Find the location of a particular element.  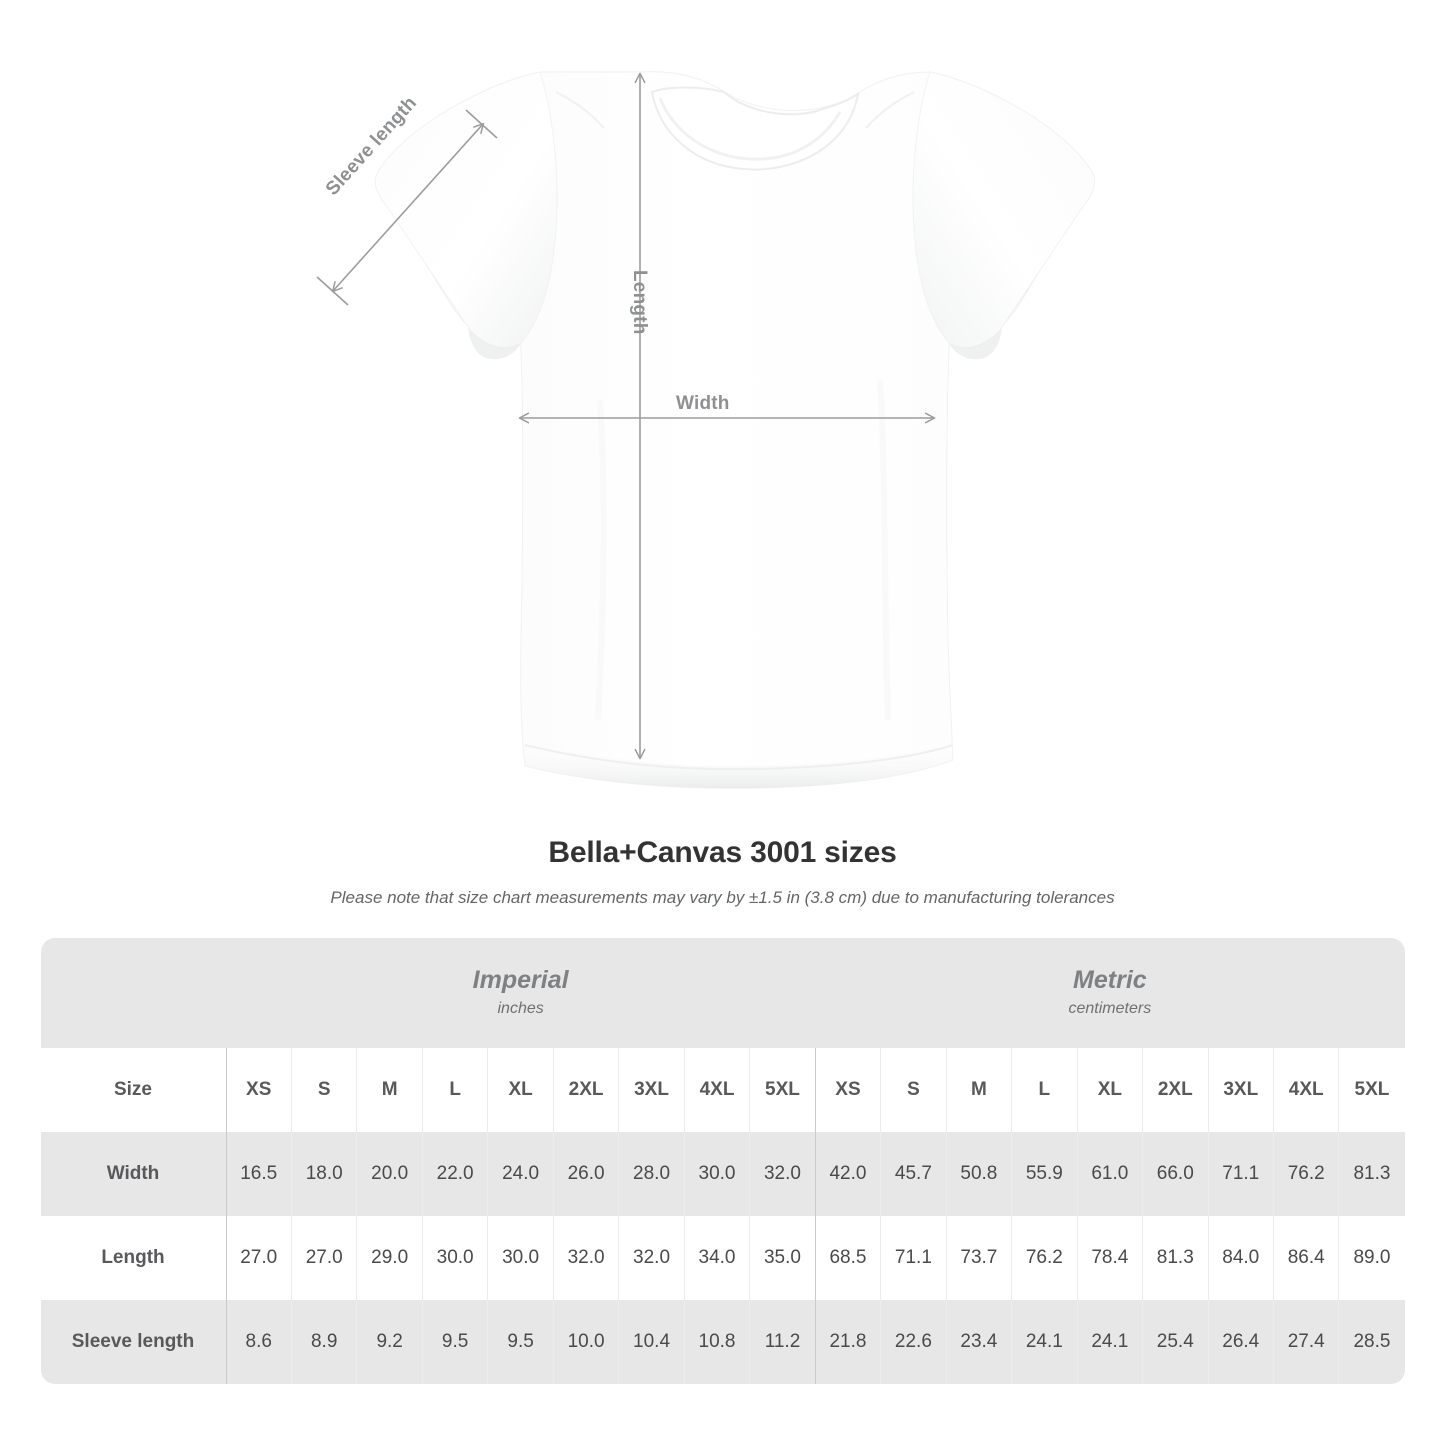

cell-sleeve-imperial-l: 9.5 is located at coordinates (454, 1342).